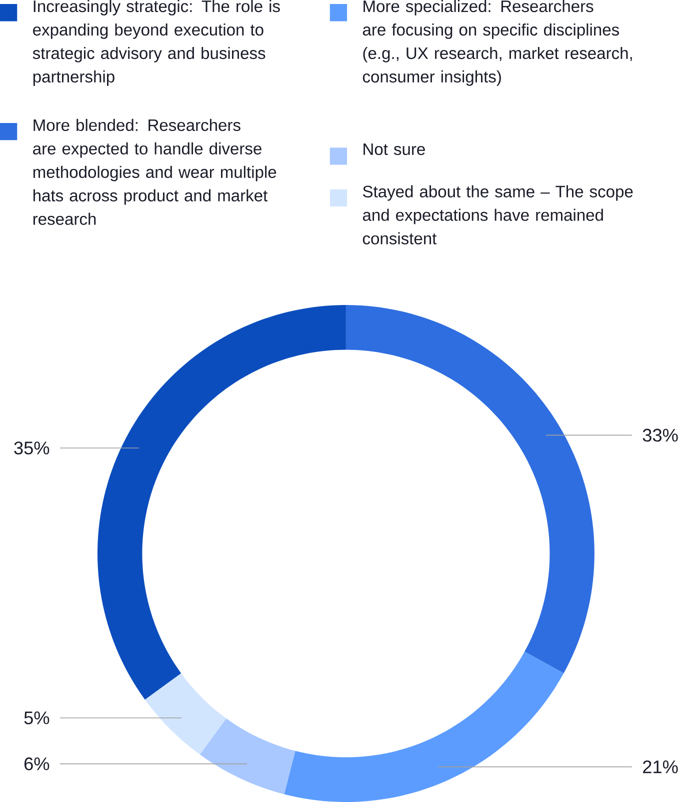 This screenshot has width=682, height=802. Describe the element at coordinates (156, 43) in the screenshot. I see `legend-label: Increasingly strategic: The role is expanding beyond execution to strategic advisory and business partnership` at that location.